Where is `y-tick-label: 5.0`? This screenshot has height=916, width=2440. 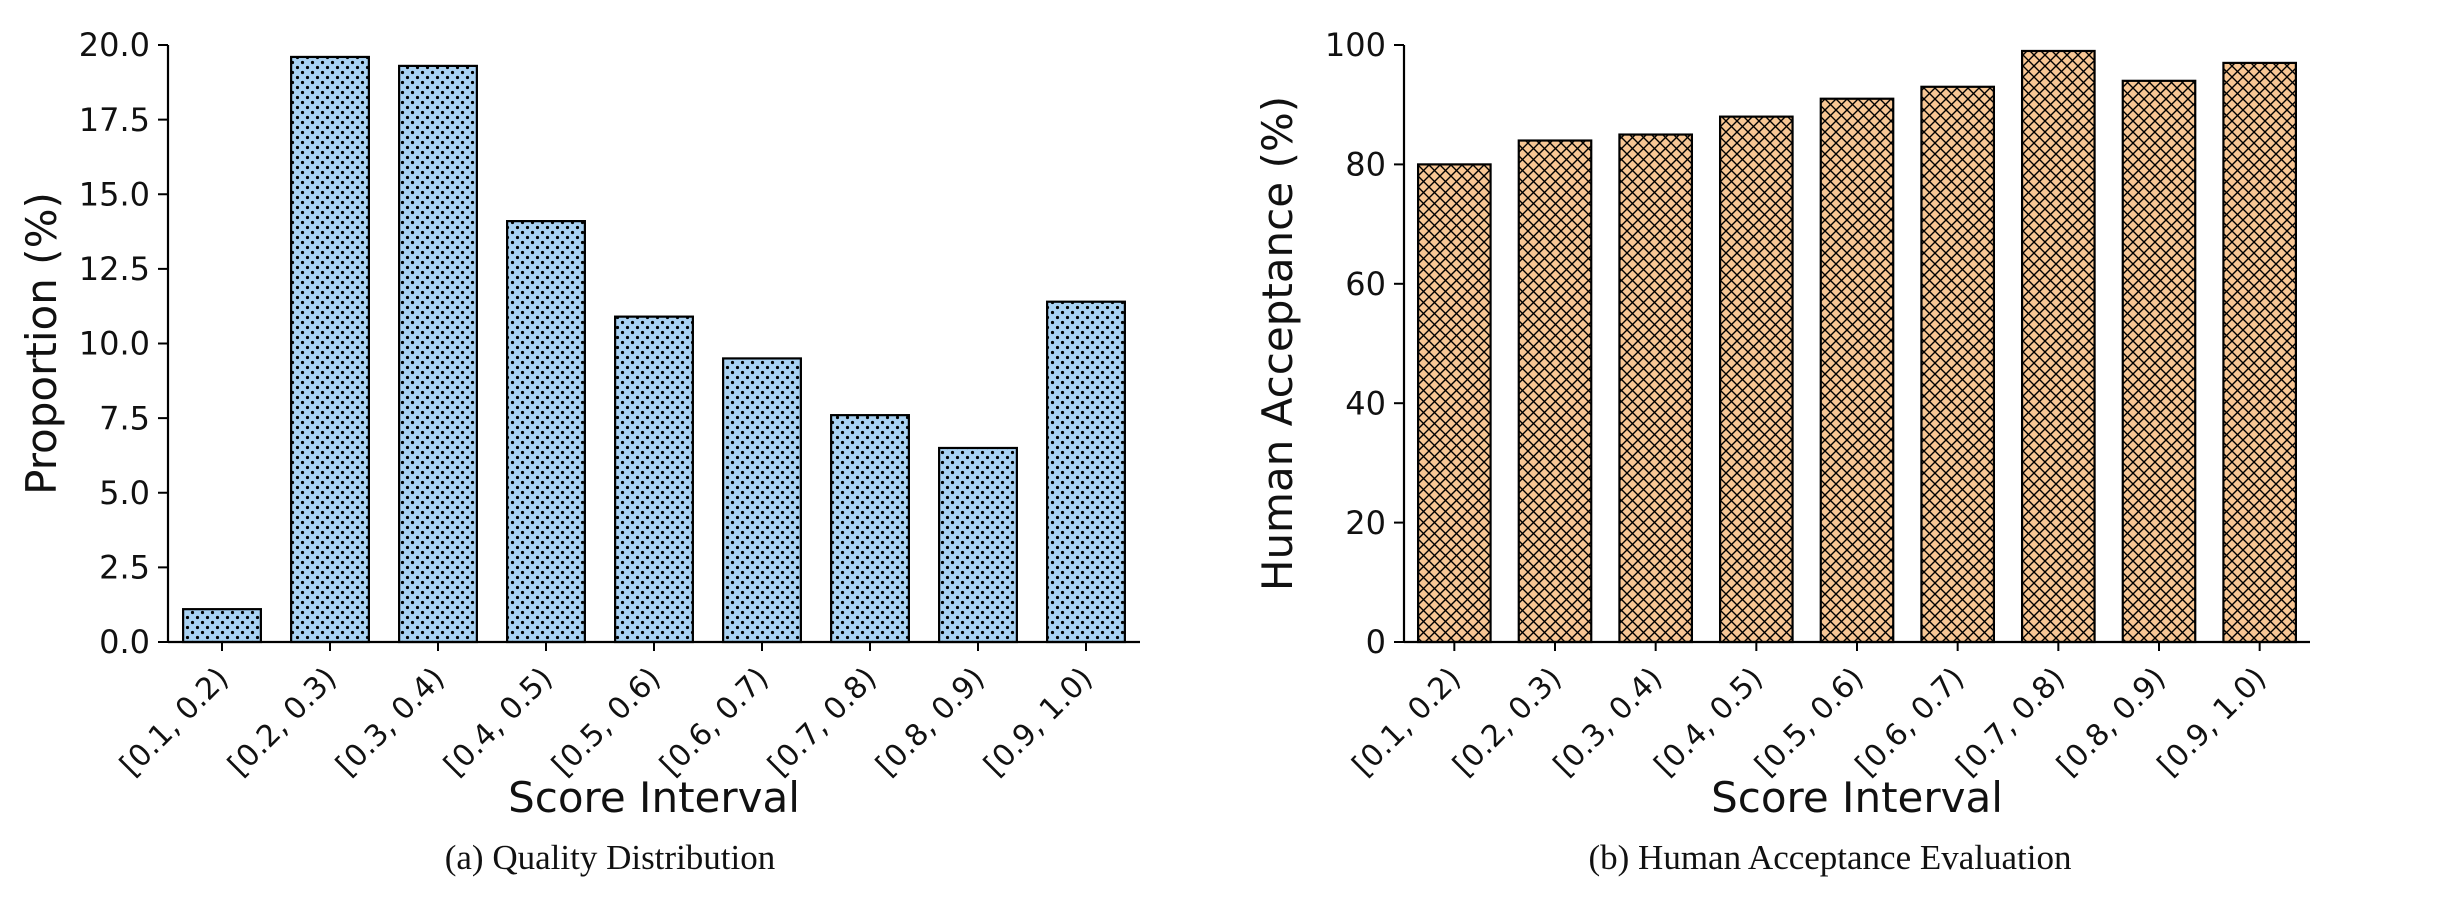
y-tick-label: 5.0 is located at coordinates (124, 493).